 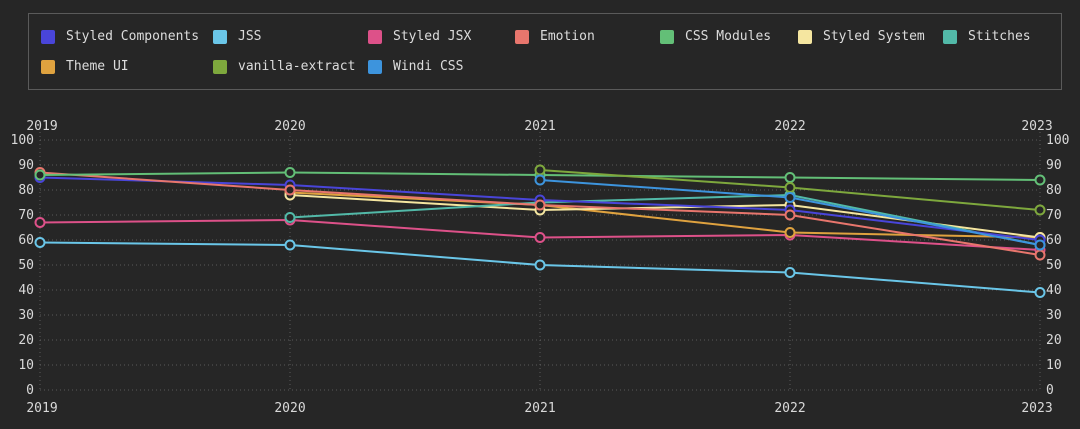 I want to click on x-tick-bottom: 2019, so click(x=41, y=408).